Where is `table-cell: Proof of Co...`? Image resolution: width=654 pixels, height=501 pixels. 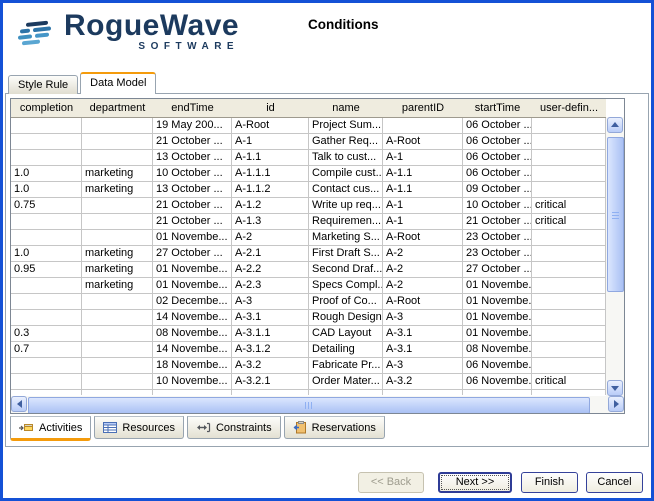 table-cell: Proof of Co... is located at coordinates (346, 302).